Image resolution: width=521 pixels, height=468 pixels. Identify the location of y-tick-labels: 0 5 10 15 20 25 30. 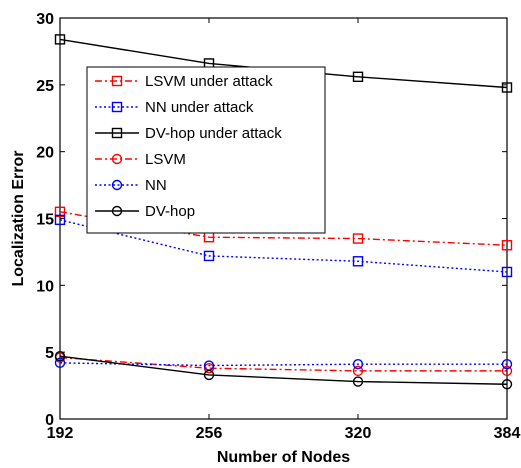
(45, 220).